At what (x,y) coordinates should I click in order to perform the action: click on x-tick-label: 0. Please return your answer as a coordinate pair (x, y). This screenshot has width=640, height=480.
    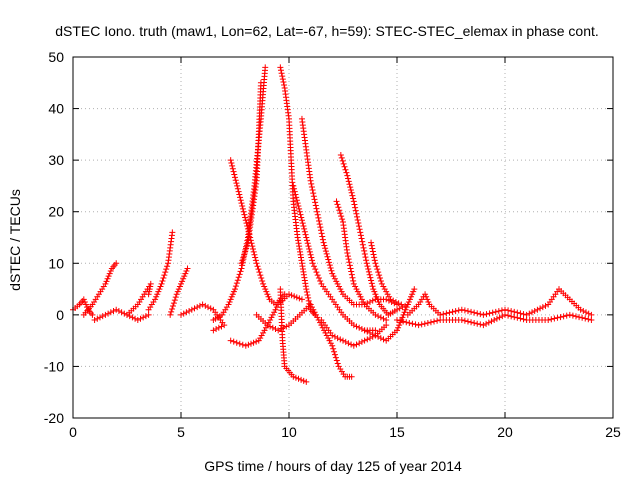
    Looking at the image, I should click on (73, 432).